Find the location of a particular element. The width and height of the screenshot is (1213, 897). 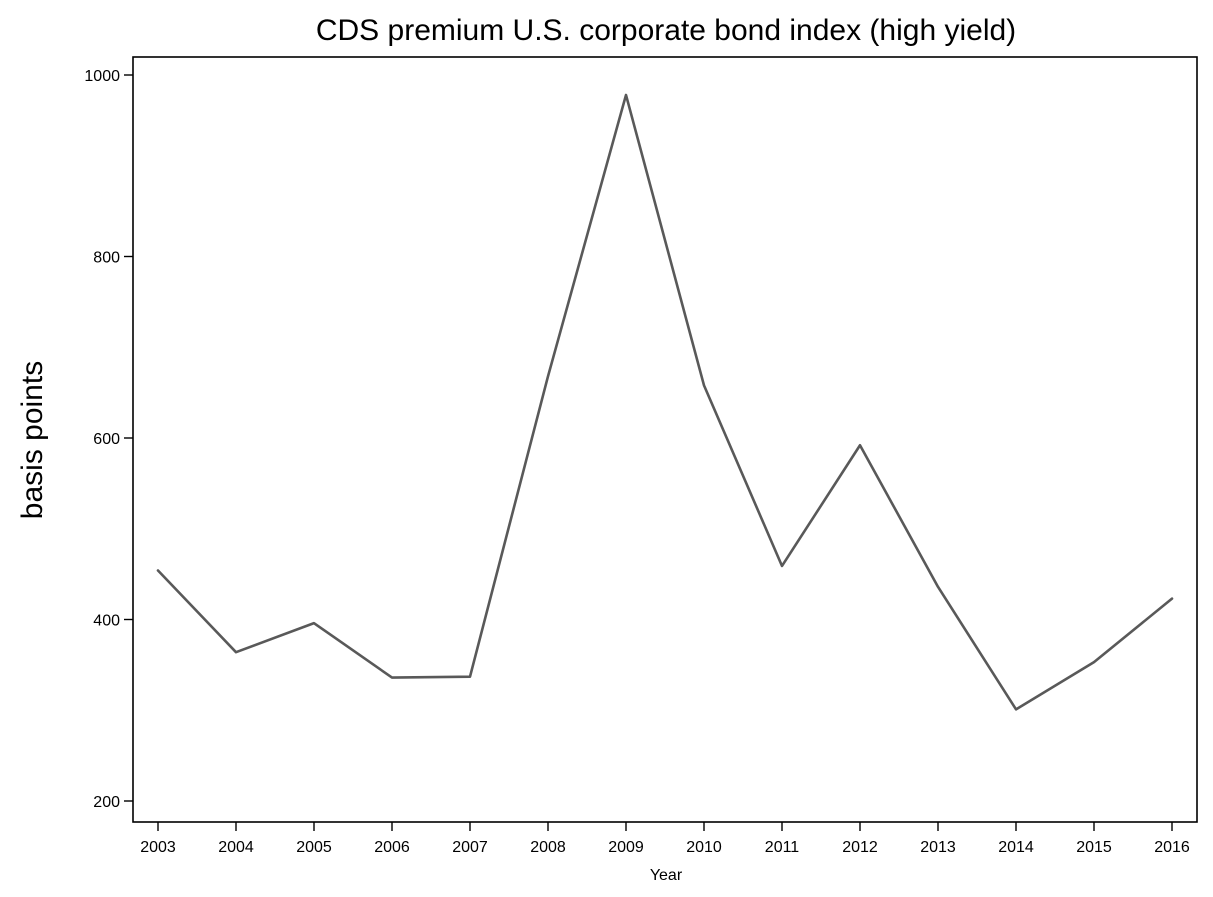

x-tick-label: 2008 is located at coordinates (548, 847).